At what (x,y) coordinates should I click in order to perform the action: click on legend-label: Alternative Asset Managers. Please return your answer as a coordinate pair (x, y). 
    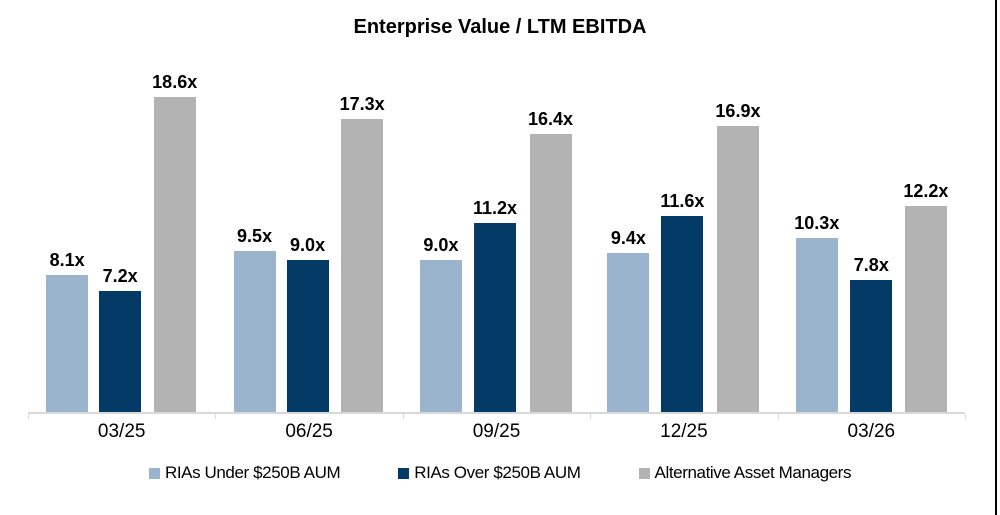
    Looking at the image, I should click on (753, 472).